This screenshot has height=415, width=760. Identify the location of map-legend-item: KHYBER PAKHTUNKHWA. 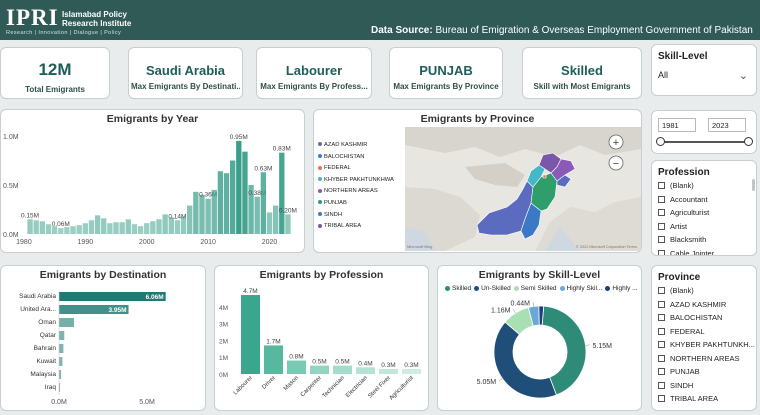
(356, 181).